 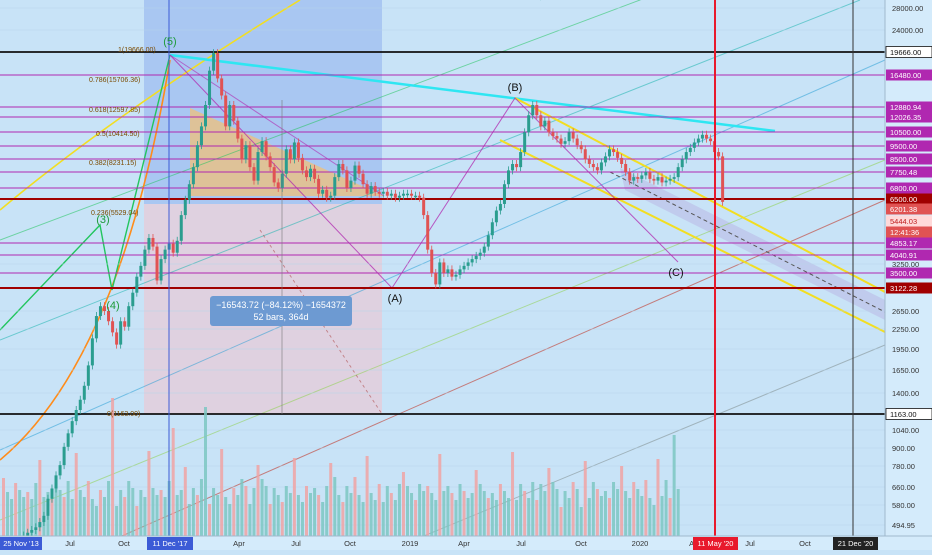 What do you see at coordinates (521, 543) in the screenshot?
I see `time-tick-7: Jul` at bounding box center [521, 543].